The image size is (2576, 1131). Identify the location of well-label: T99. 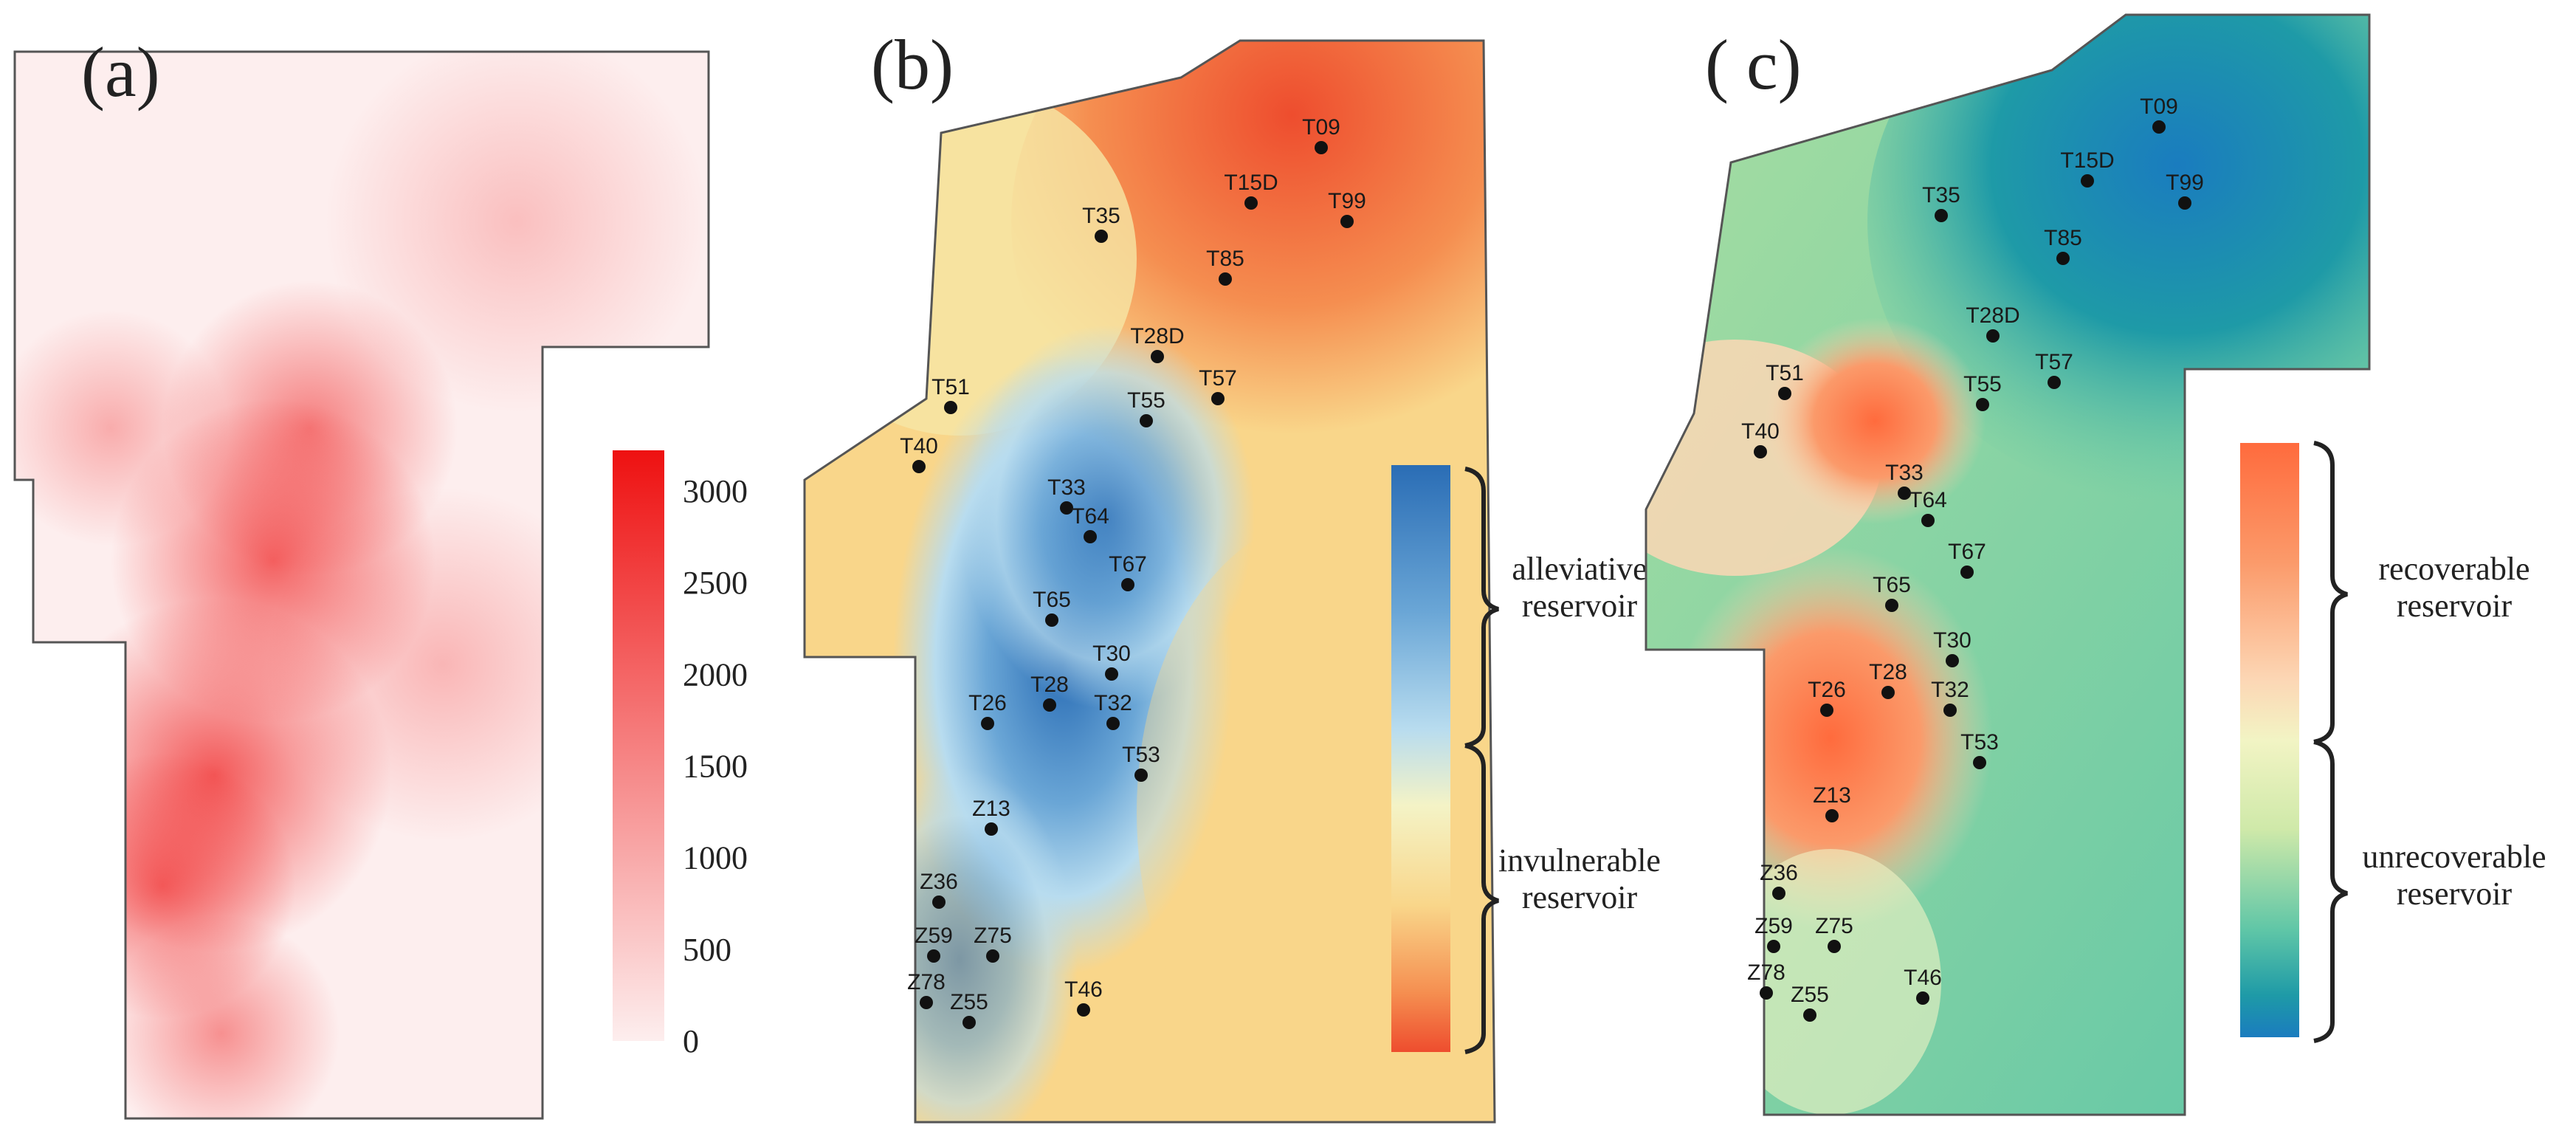
(1347, 201).